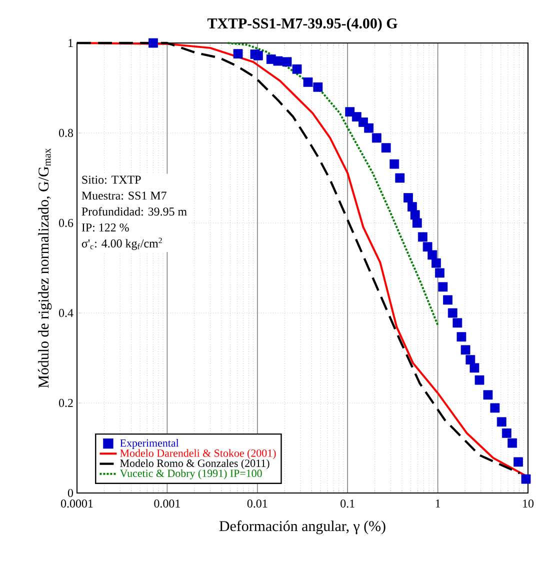  Describe the element at coordinates (302, 527) in the screenshot. I see `x-axis-title: Deformación angular, γ (%)` at that location.